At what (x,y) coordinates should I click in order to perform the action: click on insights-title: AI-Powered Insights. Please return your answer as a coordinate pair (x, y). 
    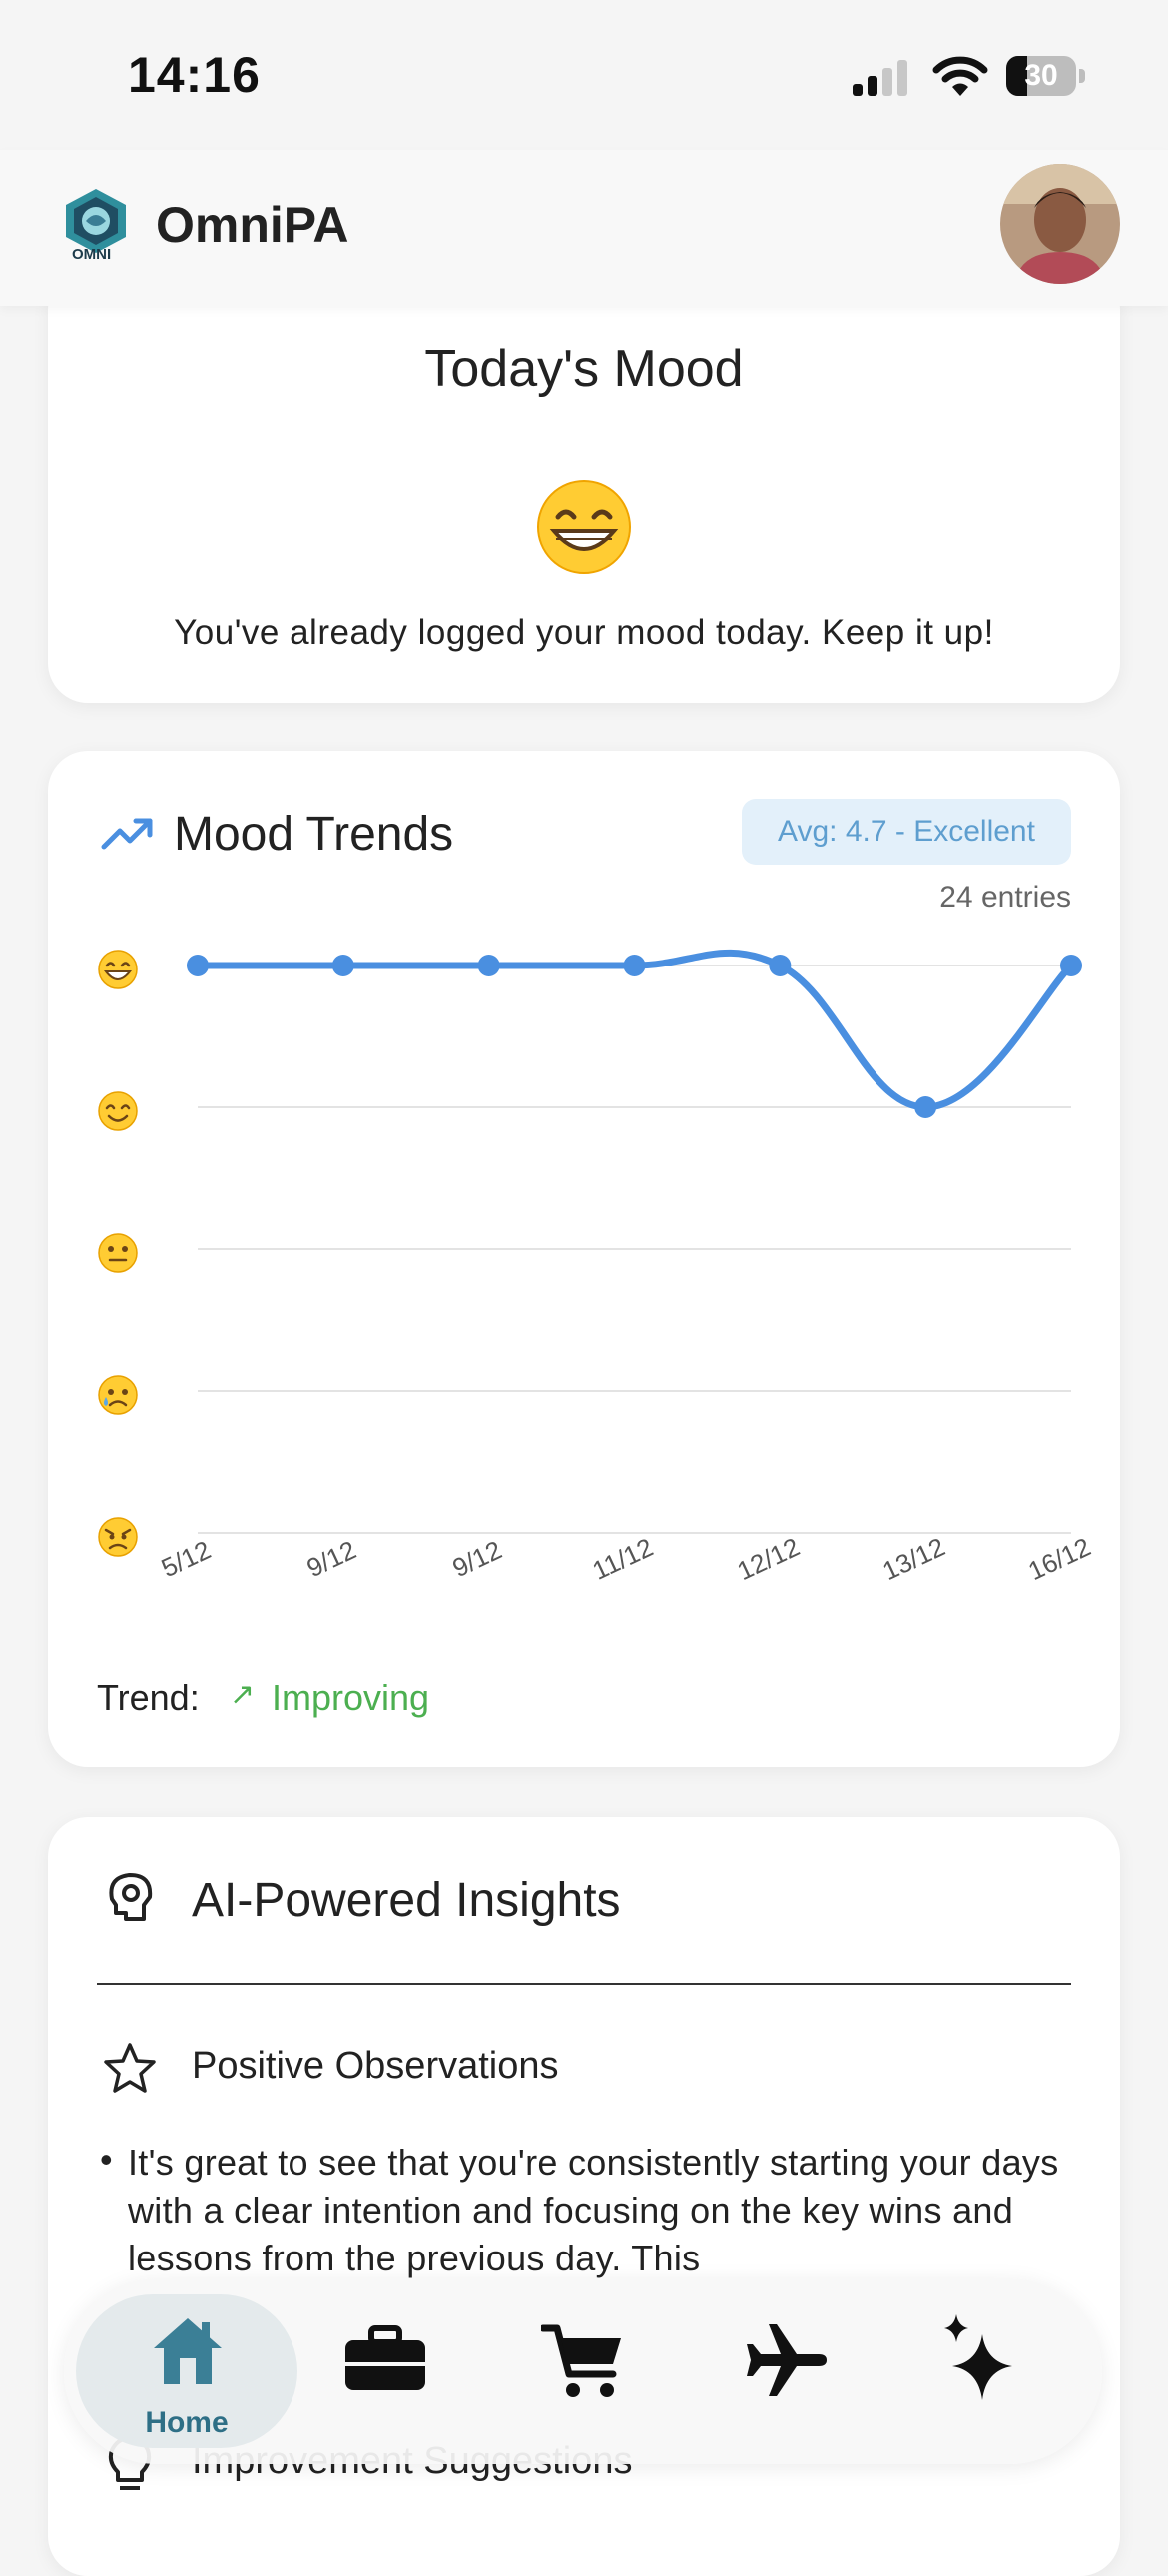
    Looking at the image, I should click on (406, 1900).